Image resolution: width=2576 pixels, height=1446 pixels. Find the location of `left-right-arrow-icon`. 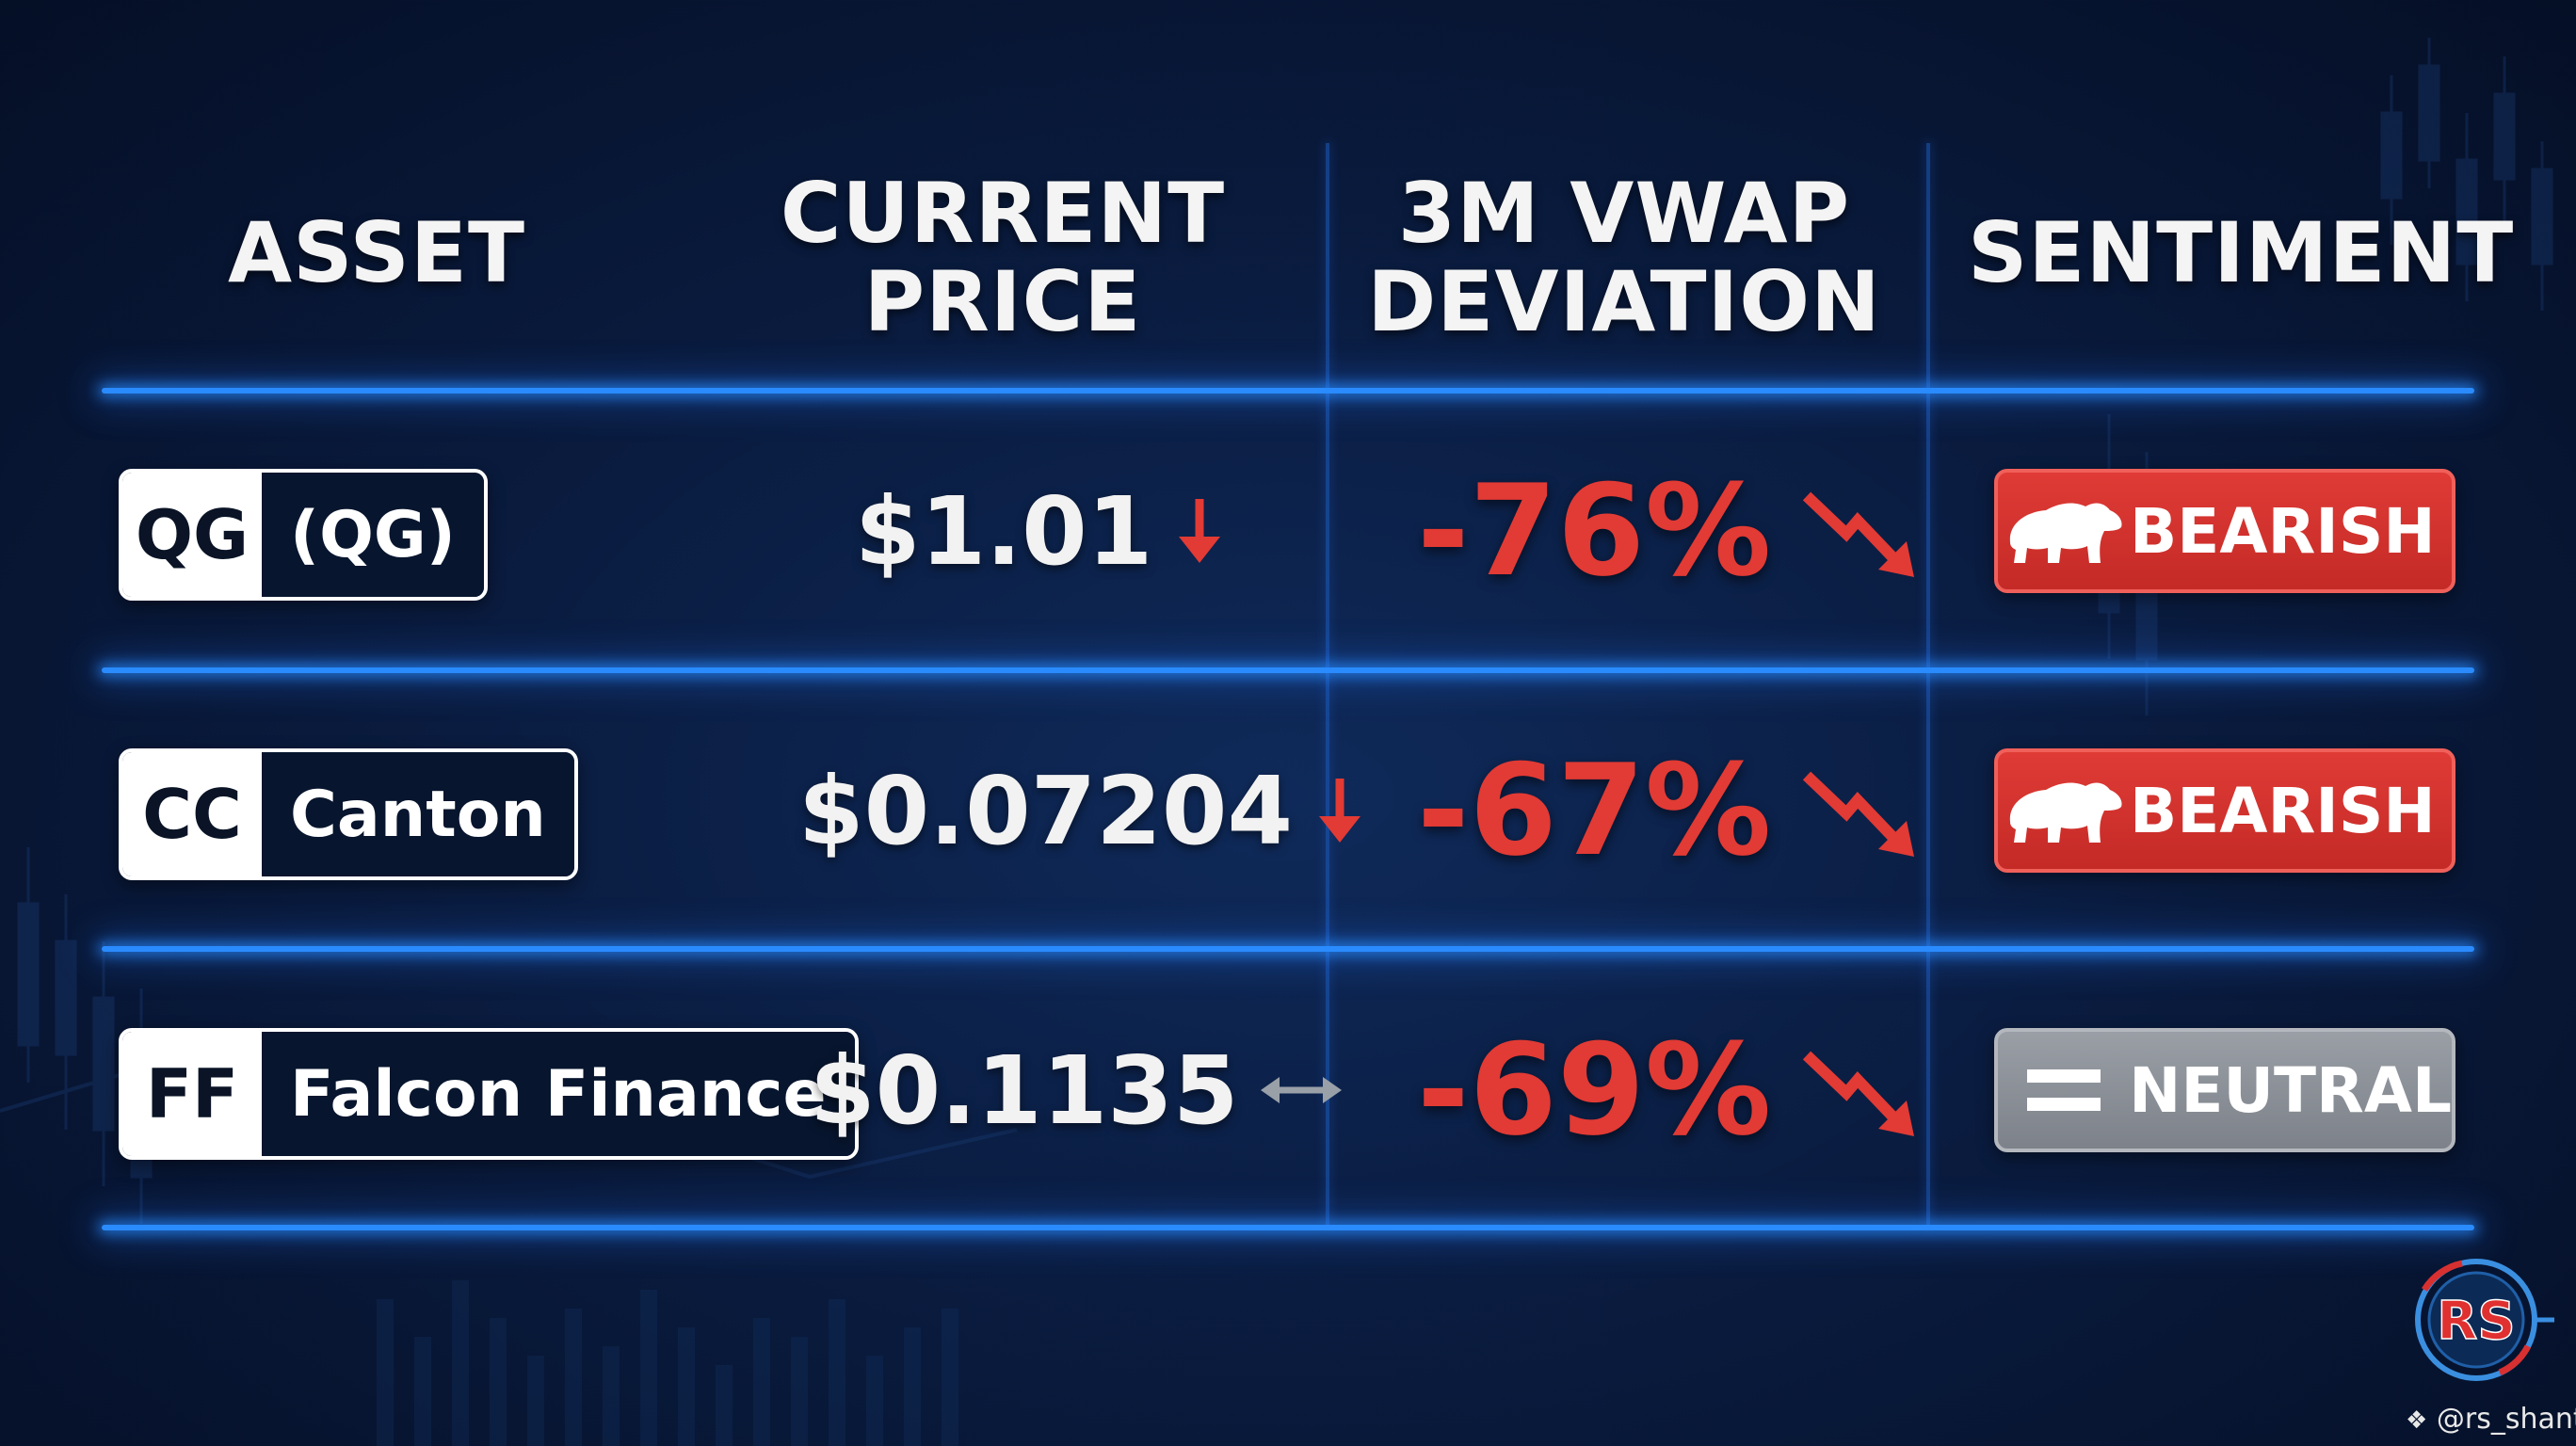

left-right-arrow-icon is located at coordinates (1302, 1090).